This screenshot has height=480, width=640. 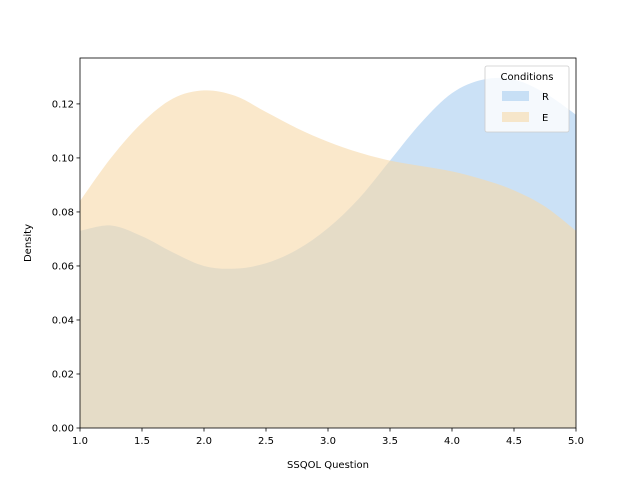 What do you see at coordinates (63, 104) in the screenshot?
I see `y-tick-label: 0.12` at bounding box center [63, 104].